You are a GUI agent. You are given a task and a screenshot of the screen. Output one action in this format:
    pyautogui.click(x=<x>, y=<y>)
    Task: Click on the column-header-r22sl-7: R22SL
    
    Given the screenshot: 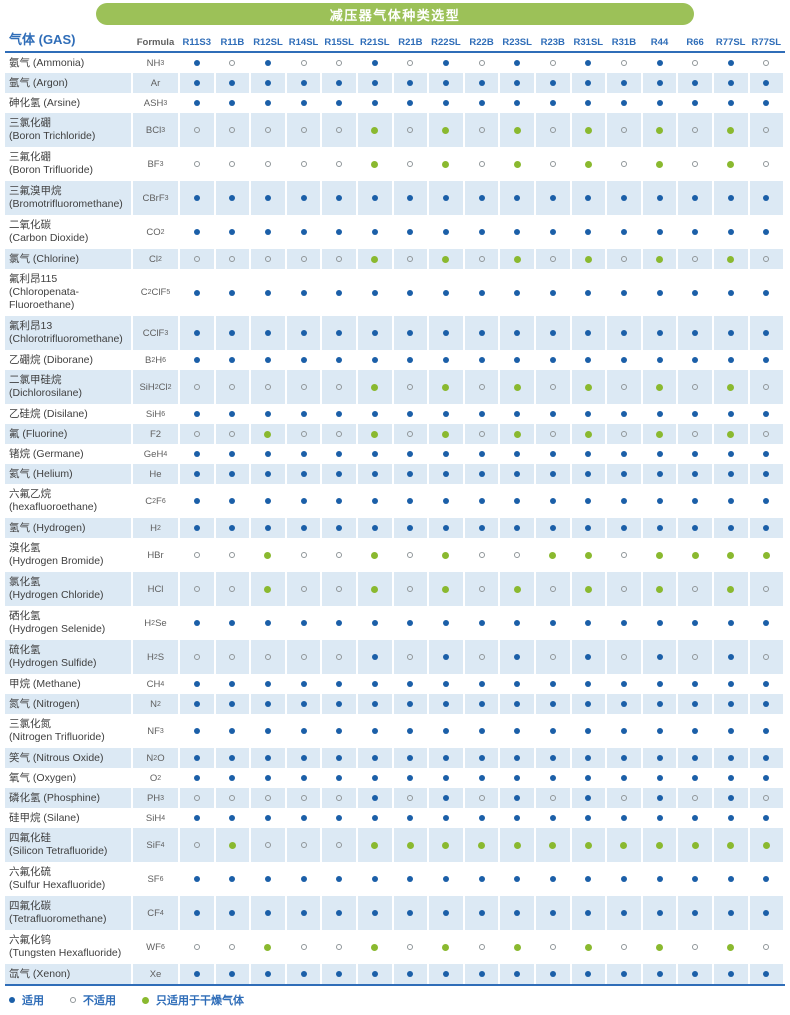 What is the action you would take?
    pyautogui.click(x=447, y=42)
    